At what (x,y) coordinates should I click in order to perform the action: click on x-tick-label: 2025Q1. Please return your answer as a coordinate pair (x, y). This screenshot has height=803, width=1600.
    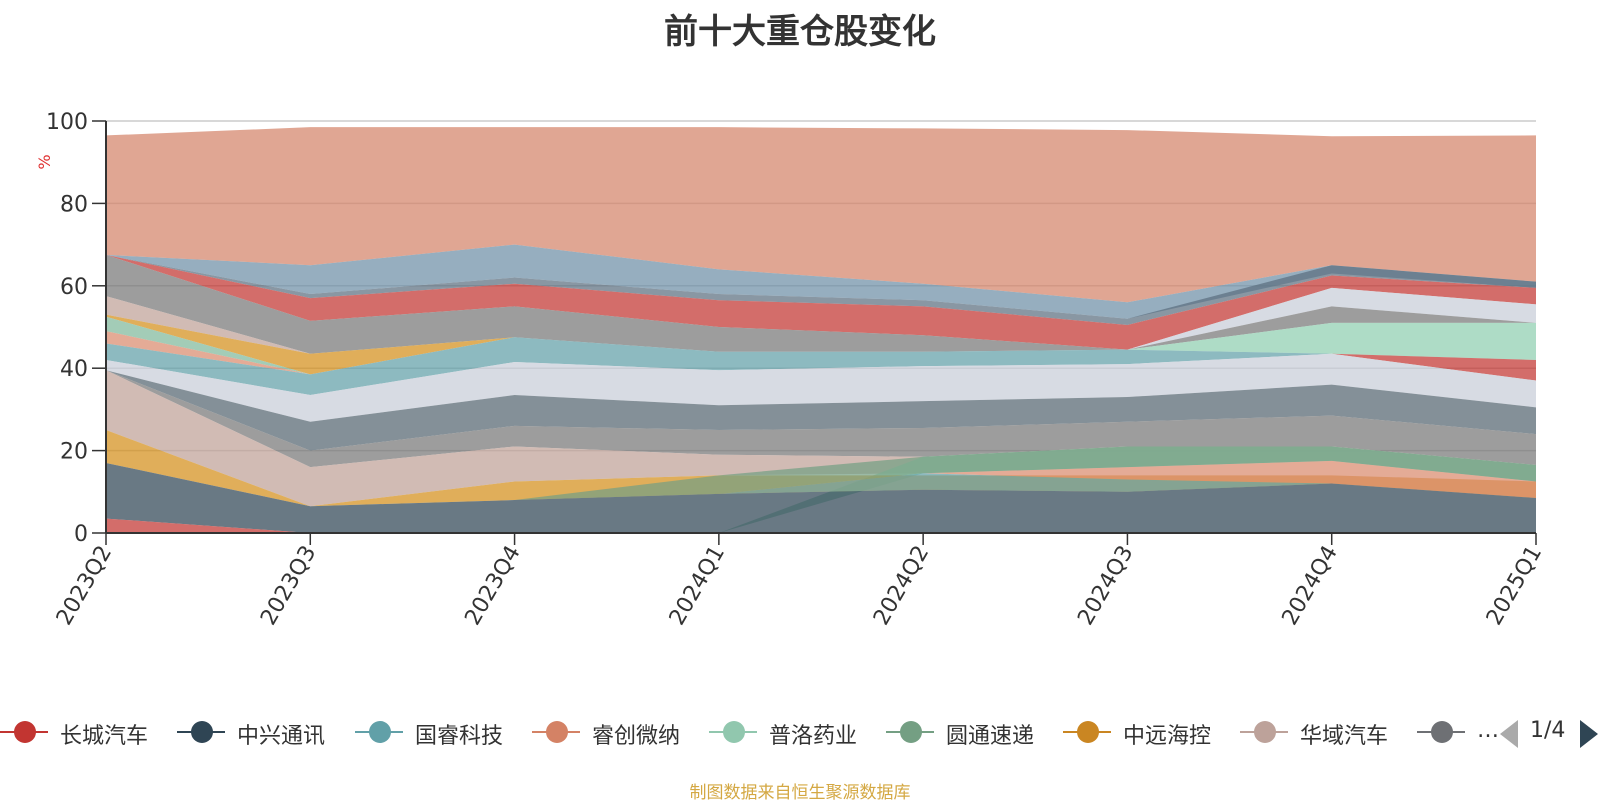
    Looking at the image, I should click on (1514, 586).